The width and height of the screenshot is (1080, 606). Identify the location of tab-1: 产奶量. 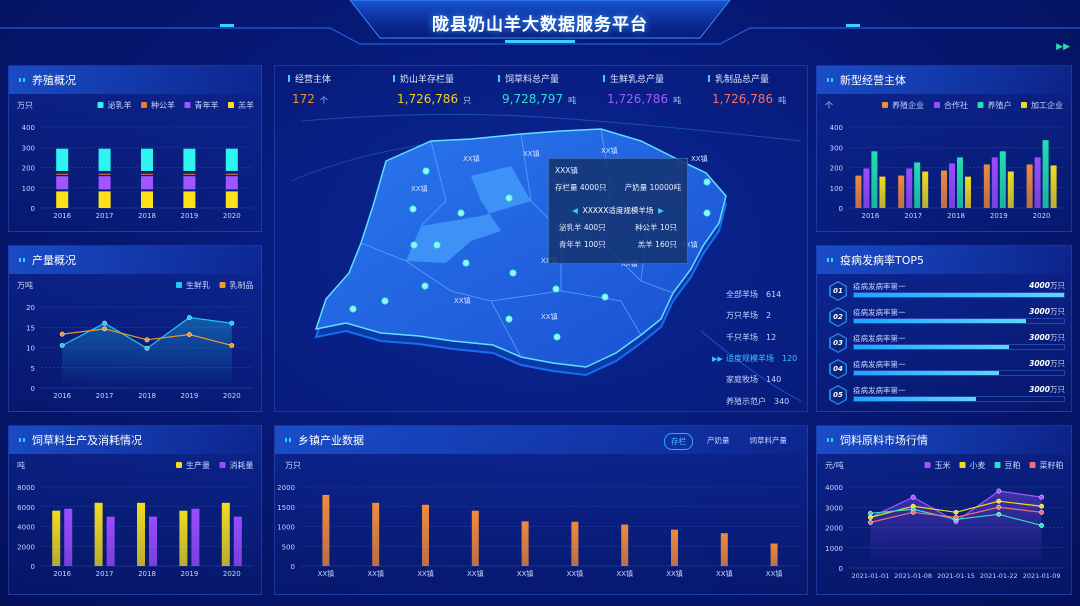
(718, 440).